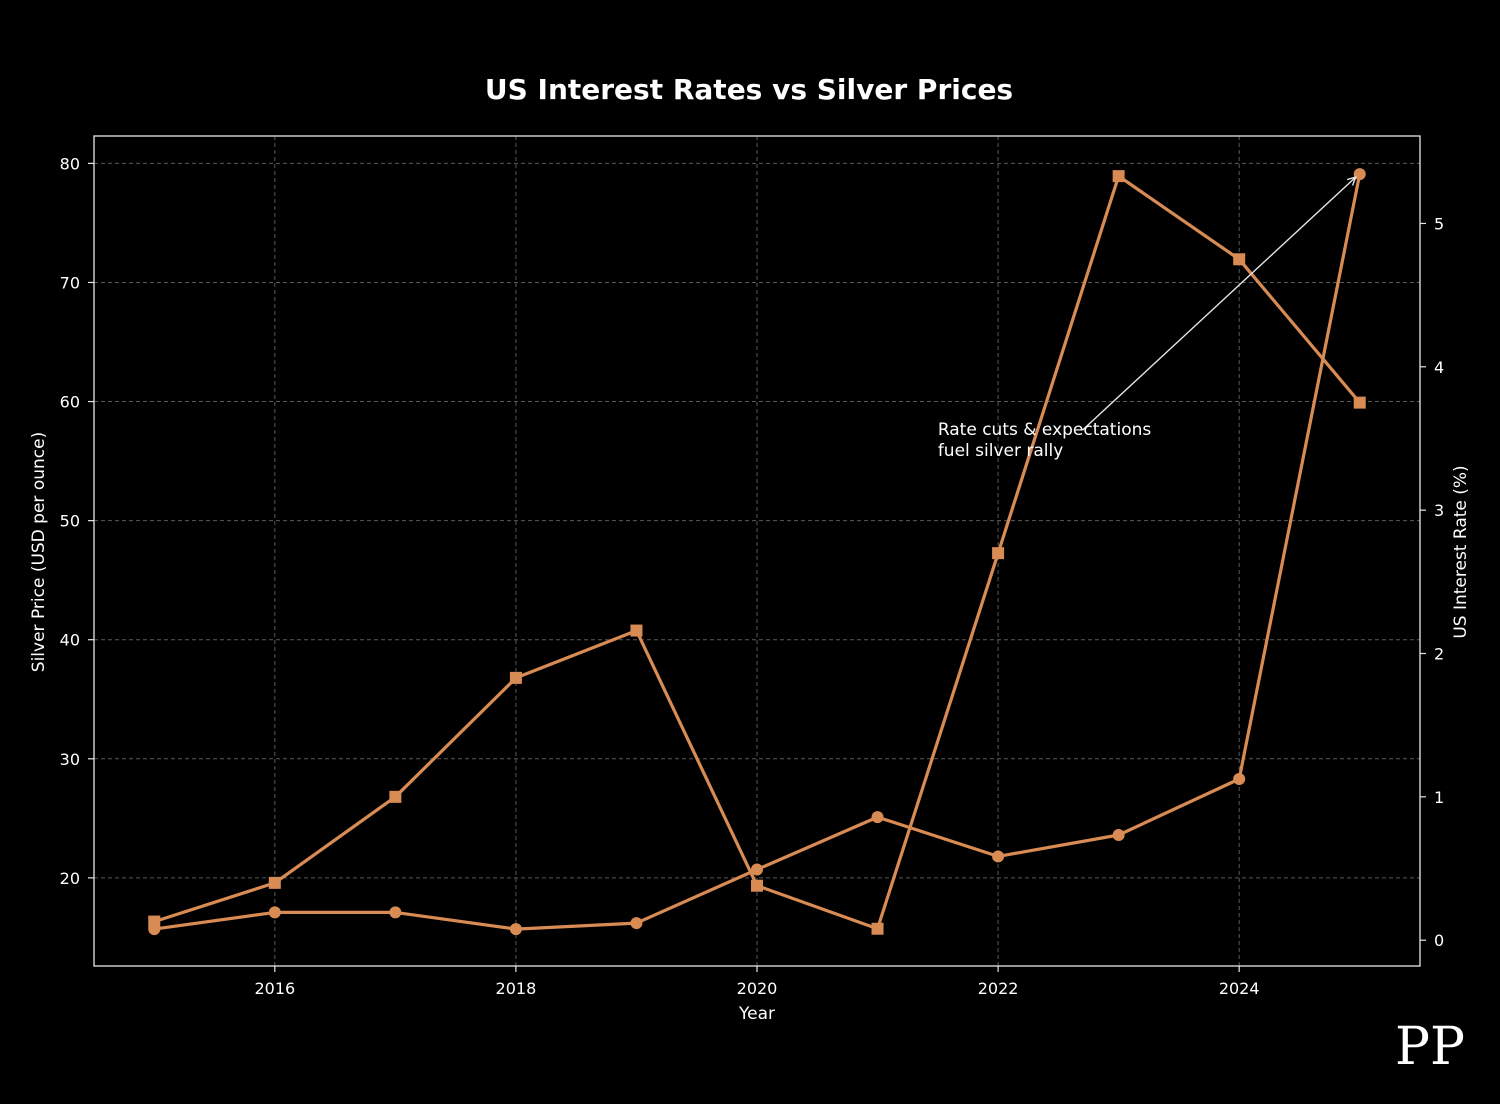 The height and width of the screenshot is (1104, 1500). Describe the element at coordinates (1218, 304) in the screenshot. I see `annotation-arrow` at that location.